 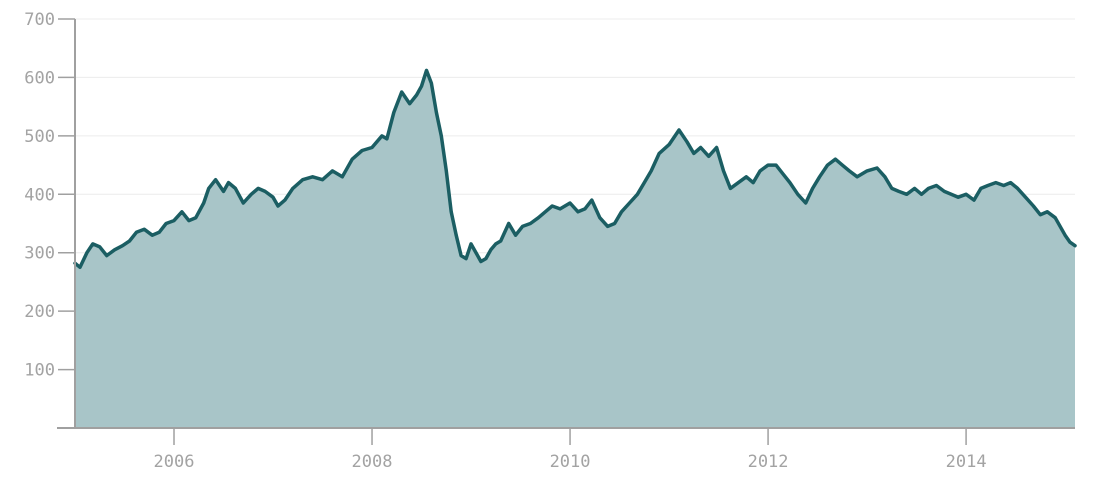 What do you see at coordinates (570, 462) in the screenshot?
I see `x-tick-label: 2010` at bounding box center [570, 462].